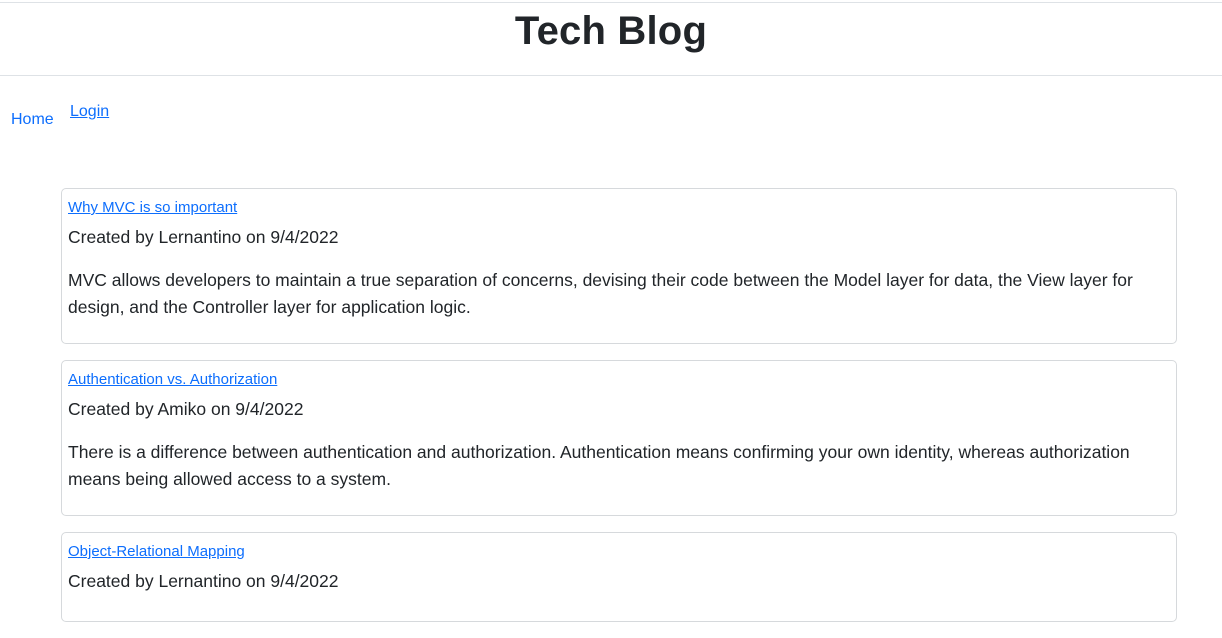 This screenshot has height=638, width=1222. I want to click on post-title-link: Authentication vs. Authorization, so click(173, 379).